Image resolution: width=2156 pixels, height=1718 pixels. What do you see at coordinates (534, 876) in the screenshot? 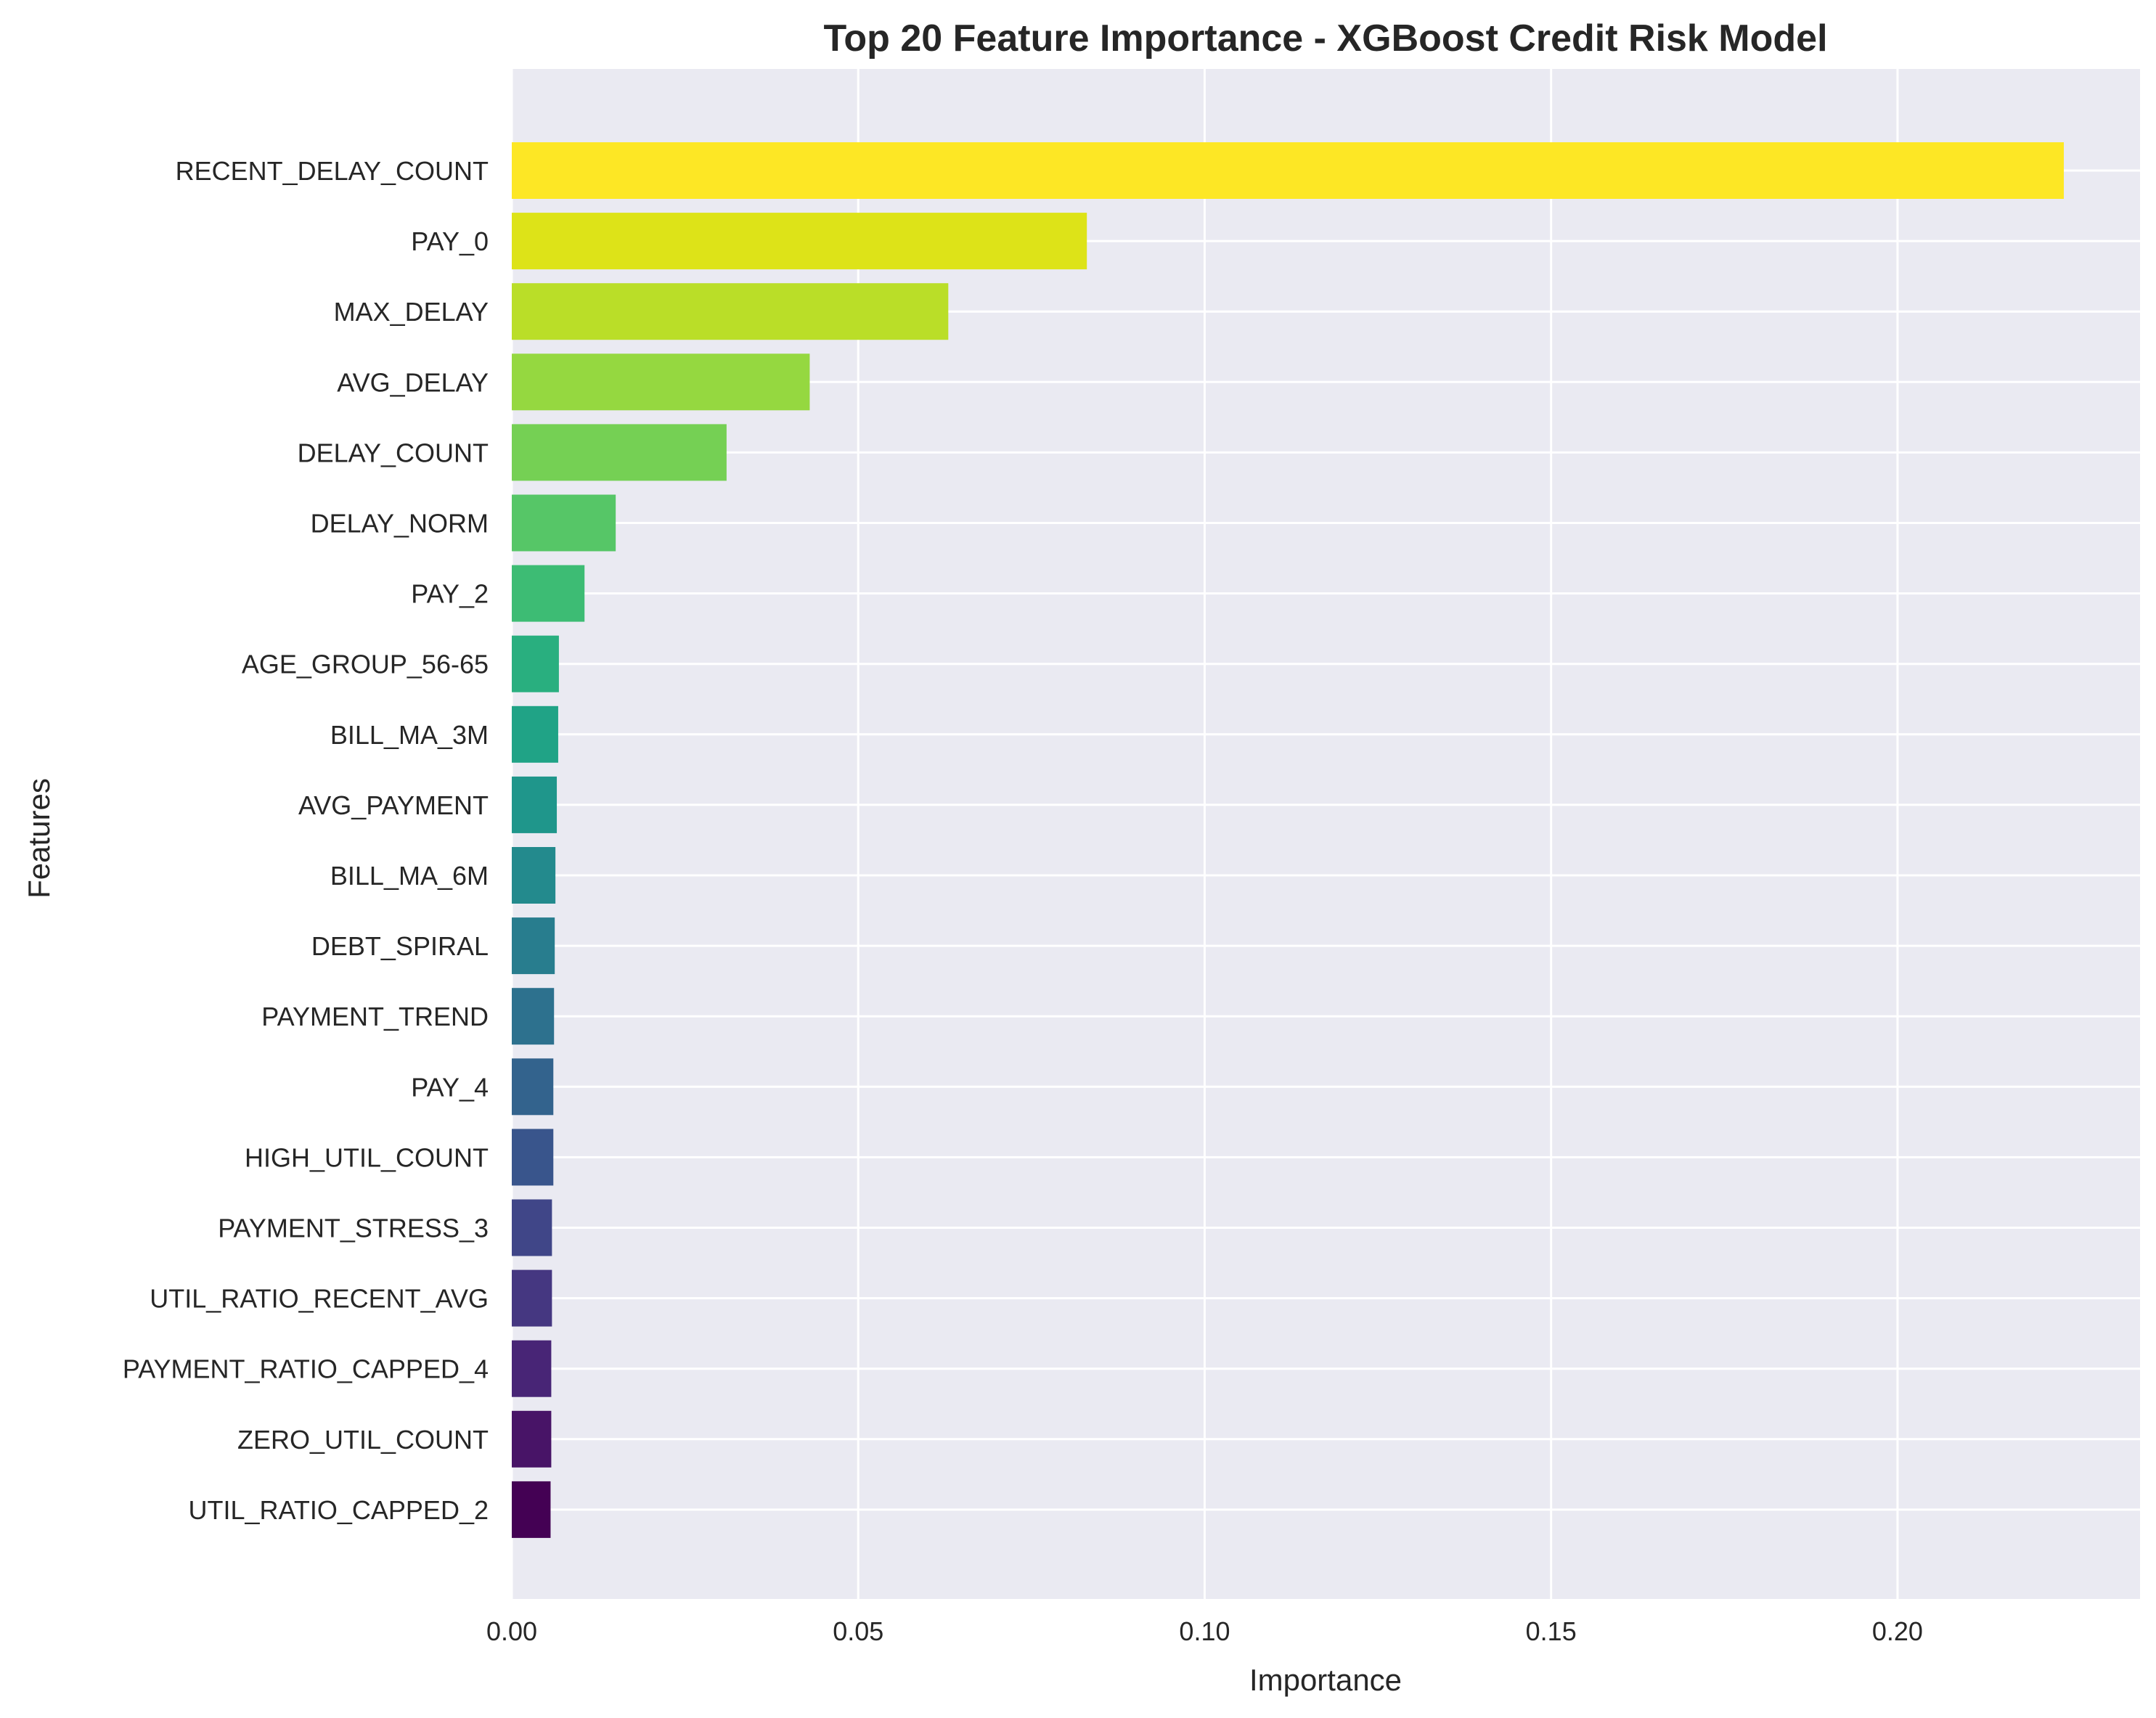
I see `bar-bill-ma-6m` at bounding box center [534, 876].